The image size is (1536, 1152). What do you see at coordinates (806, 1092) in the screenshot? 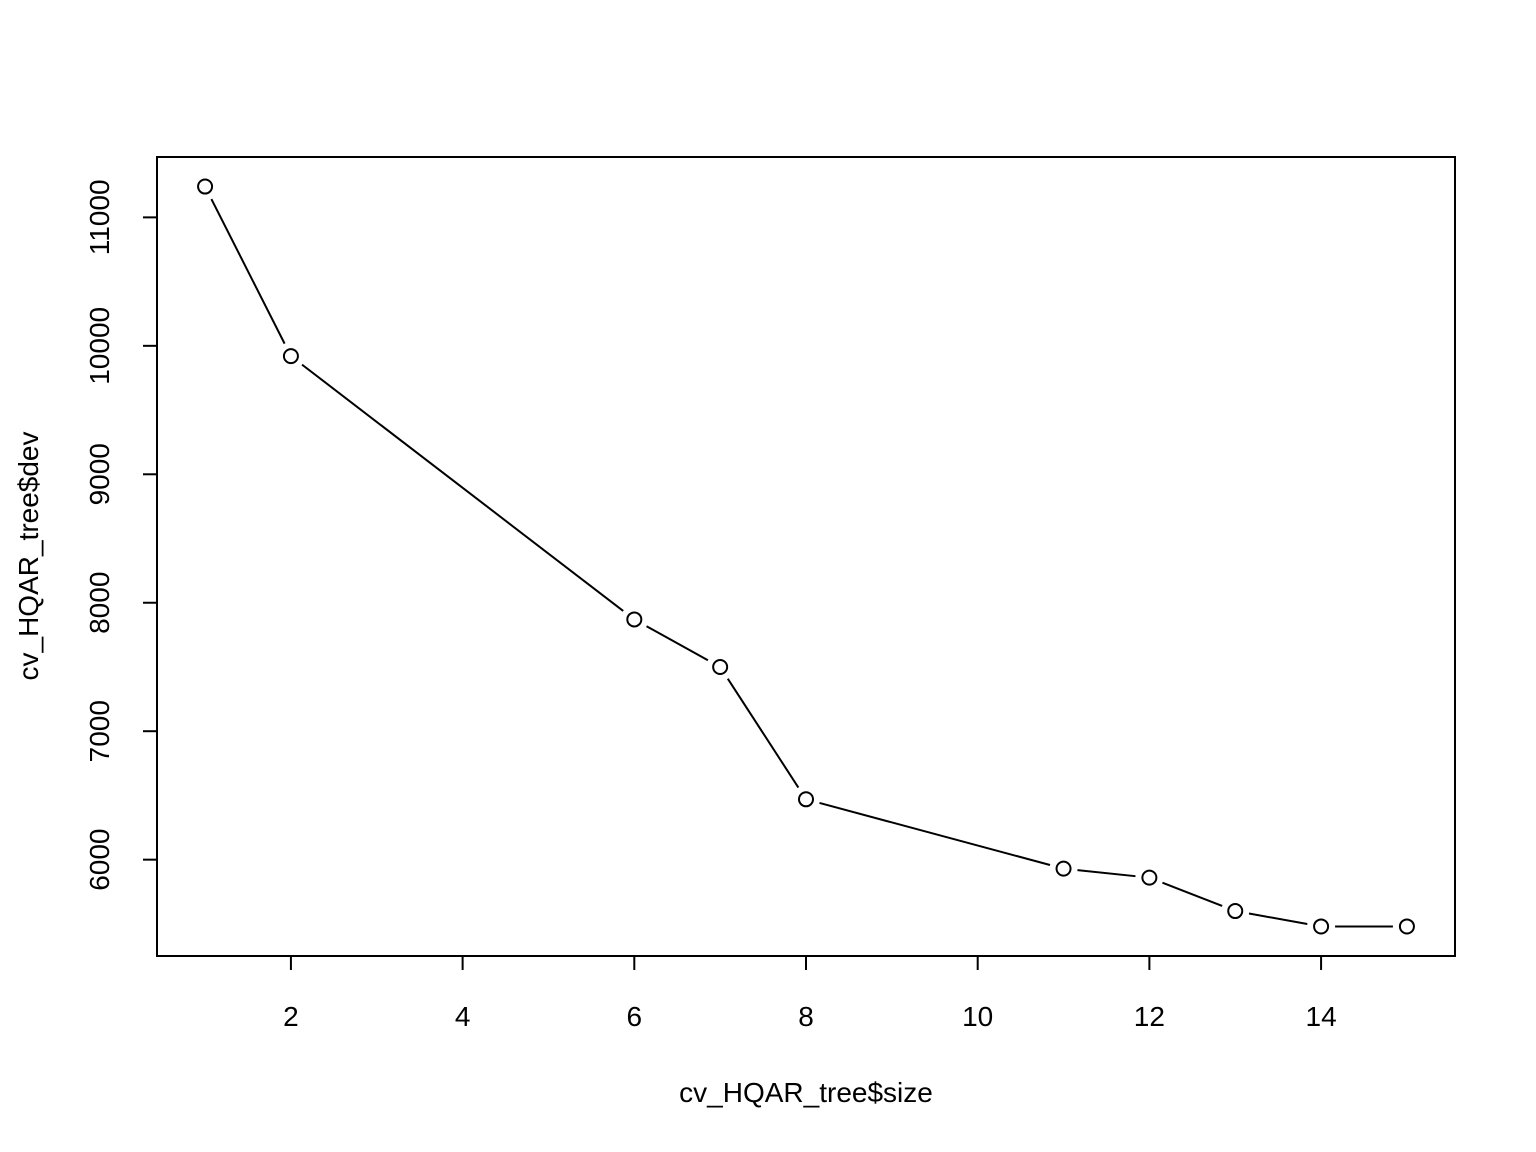
I see `x-axis-title: cv_HQAR_tree$size` at bounding box center [806, 1092].